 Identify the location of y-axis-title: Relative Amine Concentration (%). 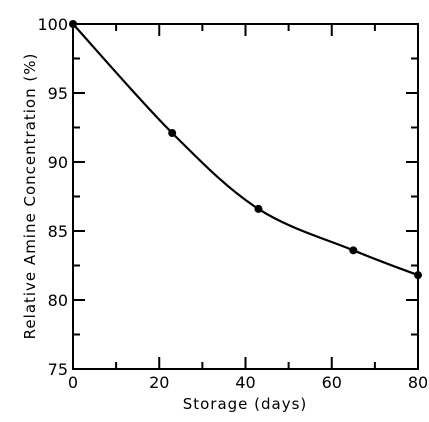
(30, 196).